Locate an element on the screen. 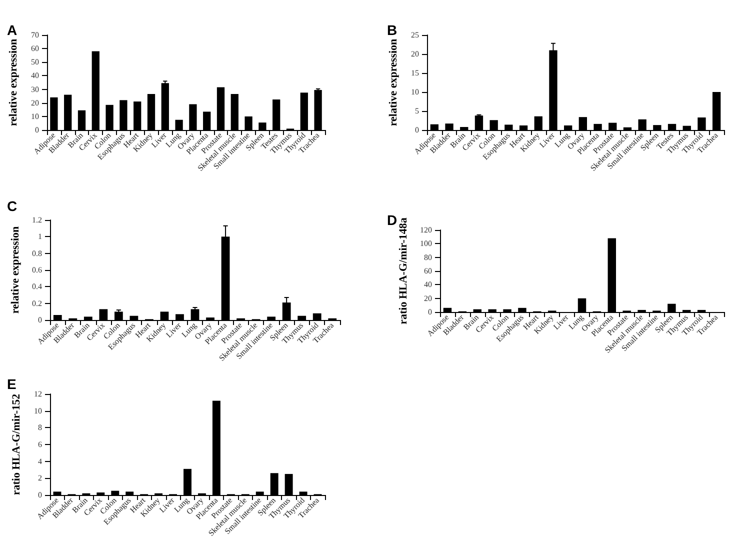  chart-title: A is located at coordinates (12, 30).